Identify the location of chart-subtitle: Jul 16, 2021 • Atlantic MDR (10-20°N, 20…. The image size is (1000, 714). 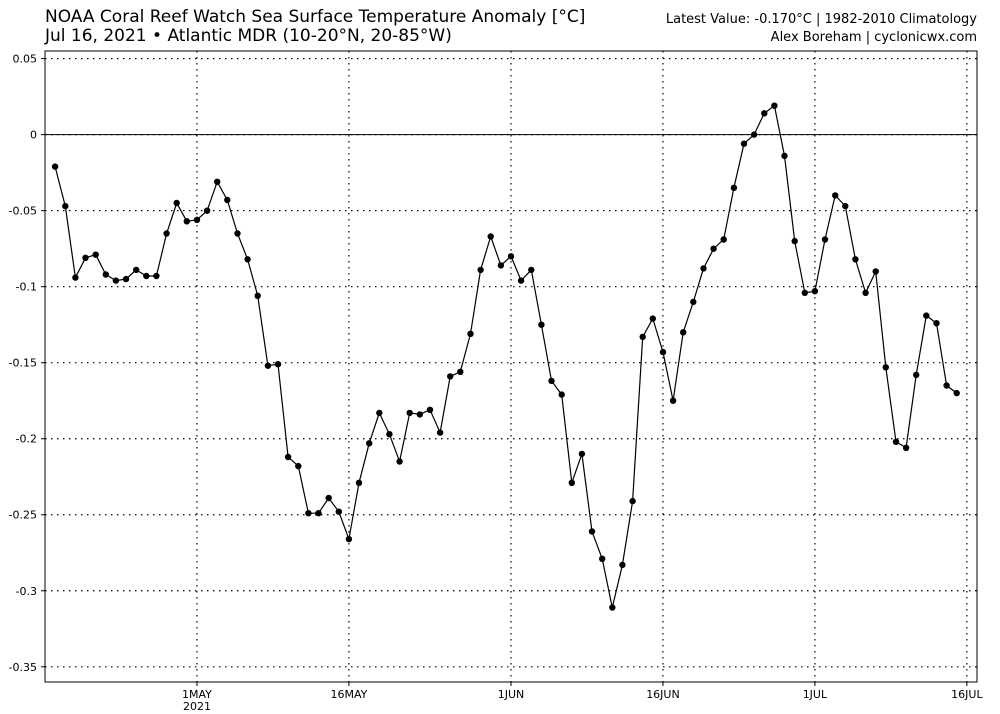
(248, 36).